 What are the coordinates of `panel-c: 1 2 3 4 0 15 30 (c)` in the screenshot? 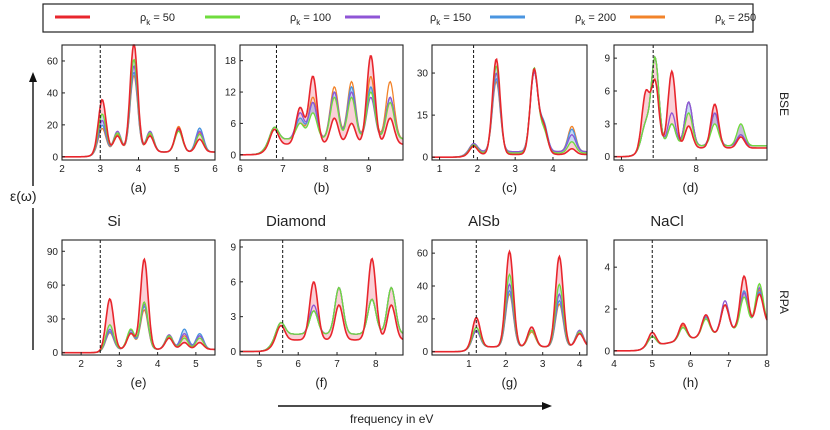 It's located at (502, 119).